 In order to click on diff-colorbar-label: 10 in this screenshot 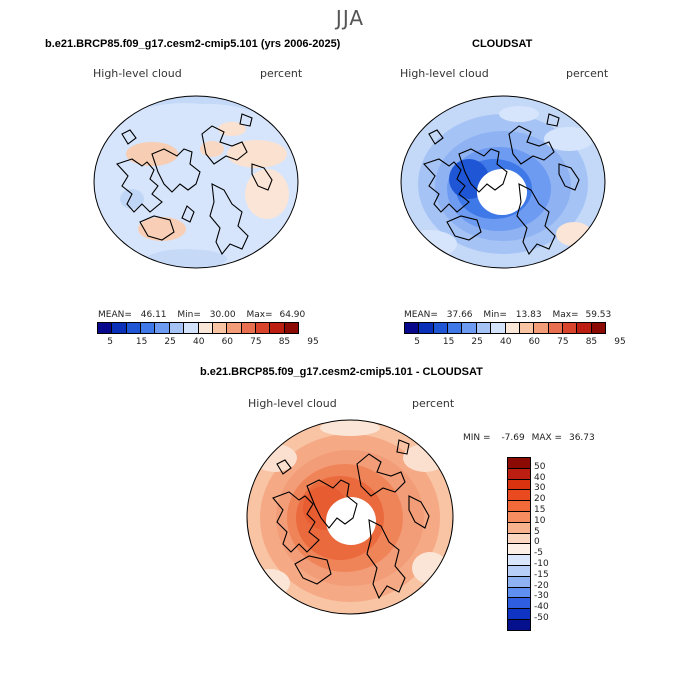, I will do `click(540, 520)`.